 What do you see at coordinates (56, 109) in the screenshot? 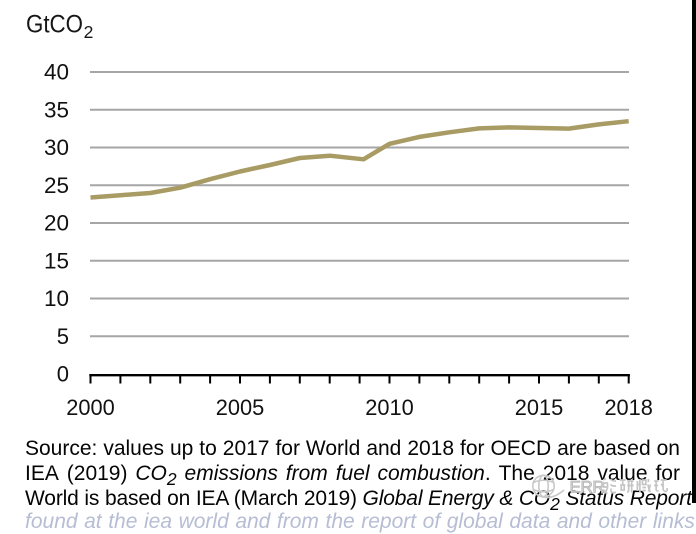
I see `svg-text: 35` at bounding box center [56, 109].